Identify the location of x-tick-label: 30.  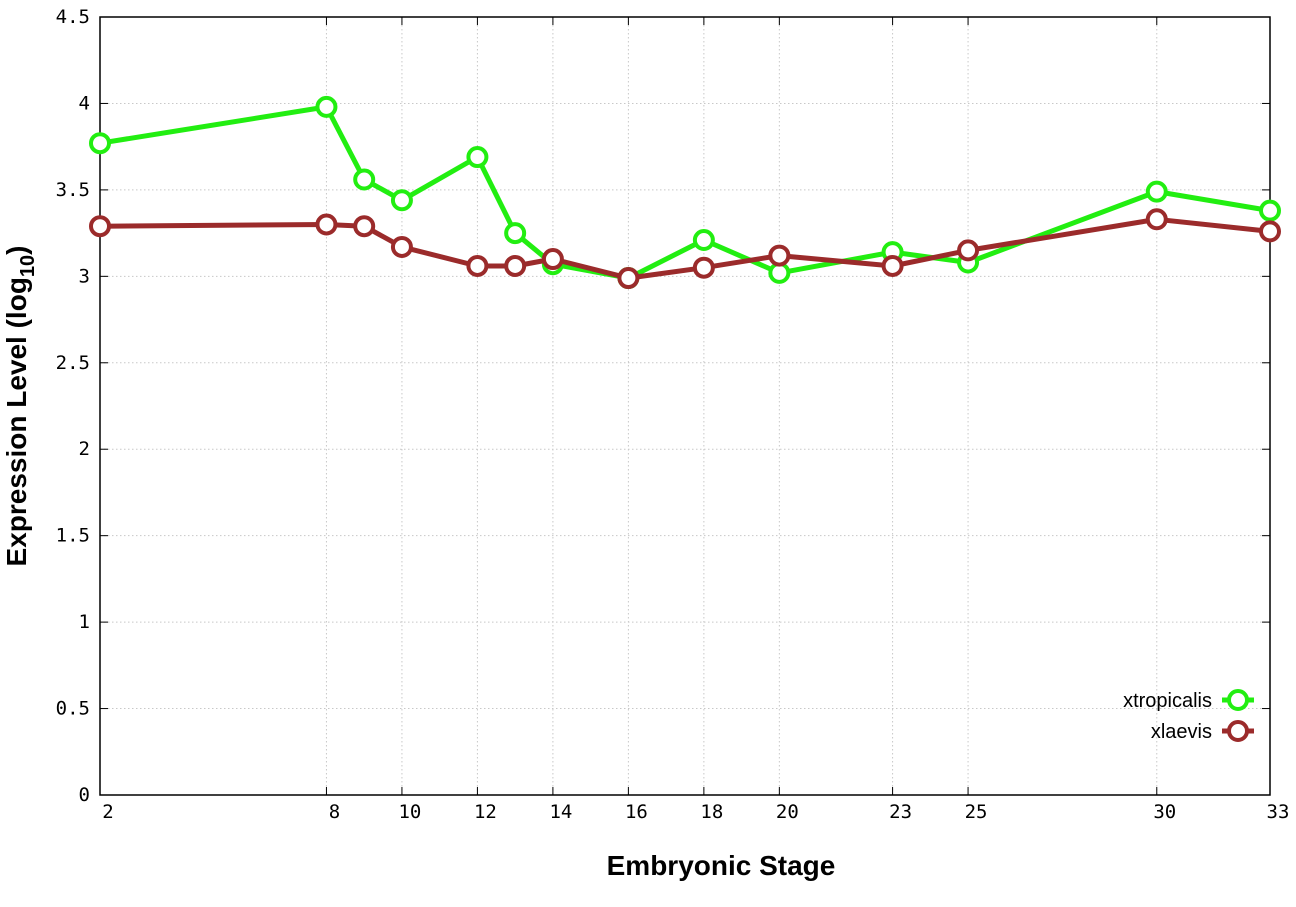
(1164, 812).